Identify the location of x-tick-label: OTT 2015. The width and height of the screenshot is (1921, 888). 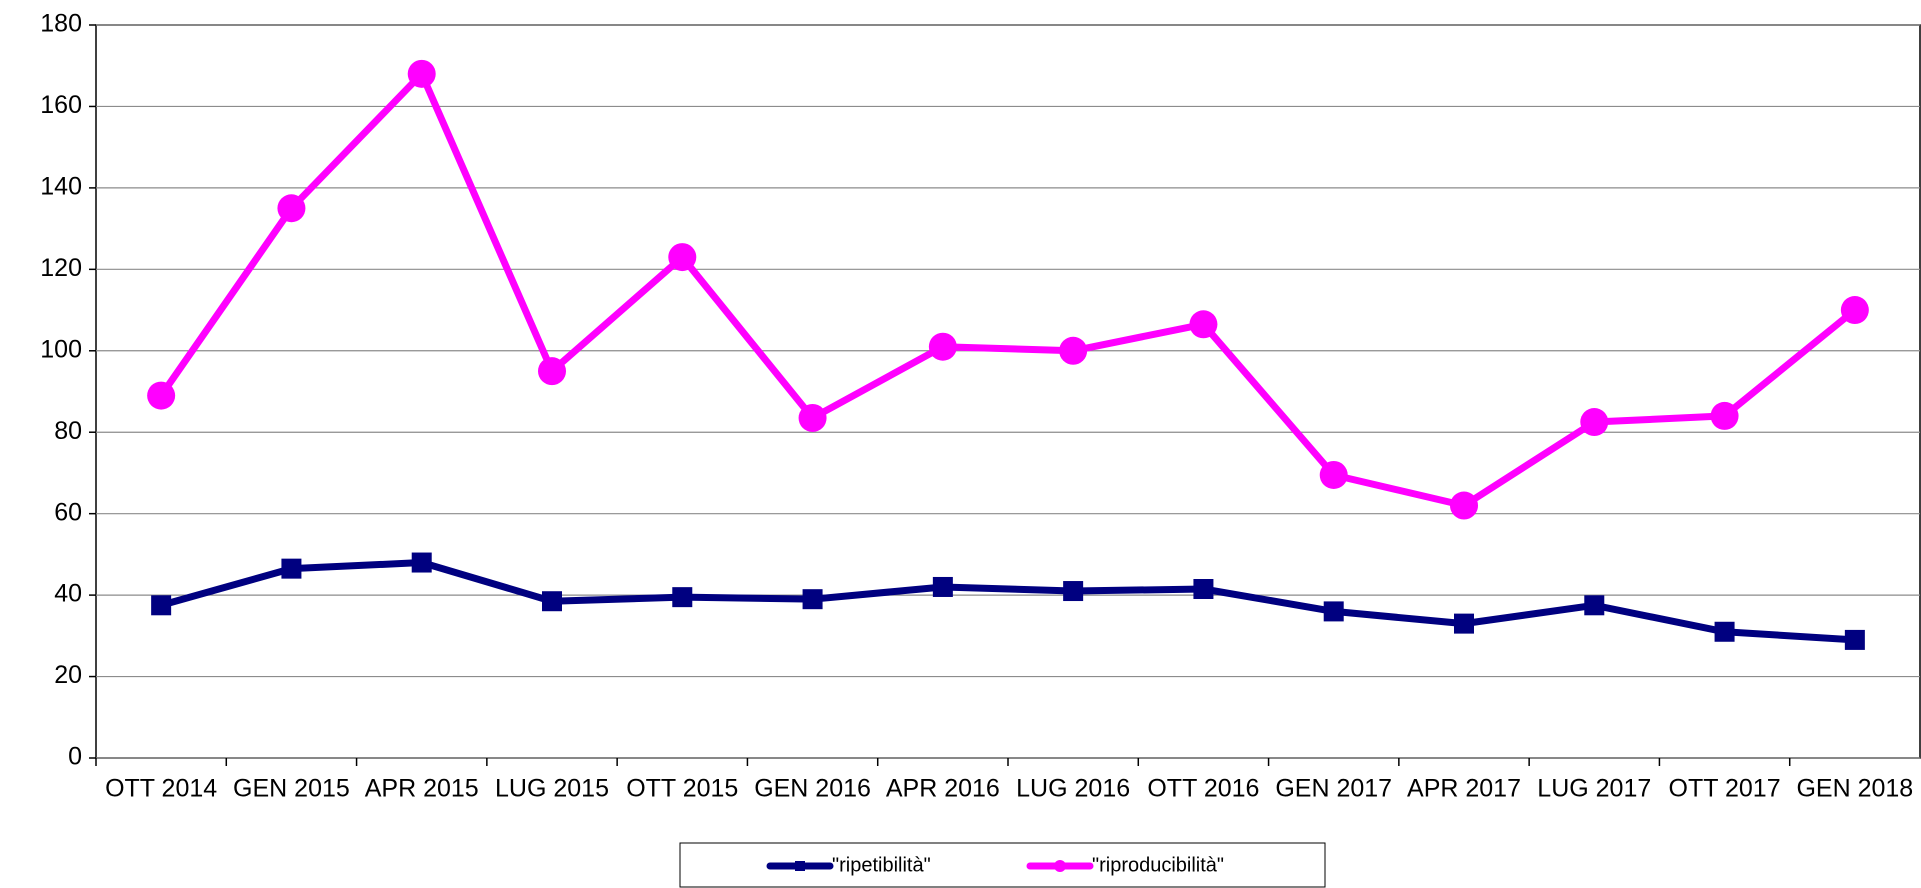
(682, 789).